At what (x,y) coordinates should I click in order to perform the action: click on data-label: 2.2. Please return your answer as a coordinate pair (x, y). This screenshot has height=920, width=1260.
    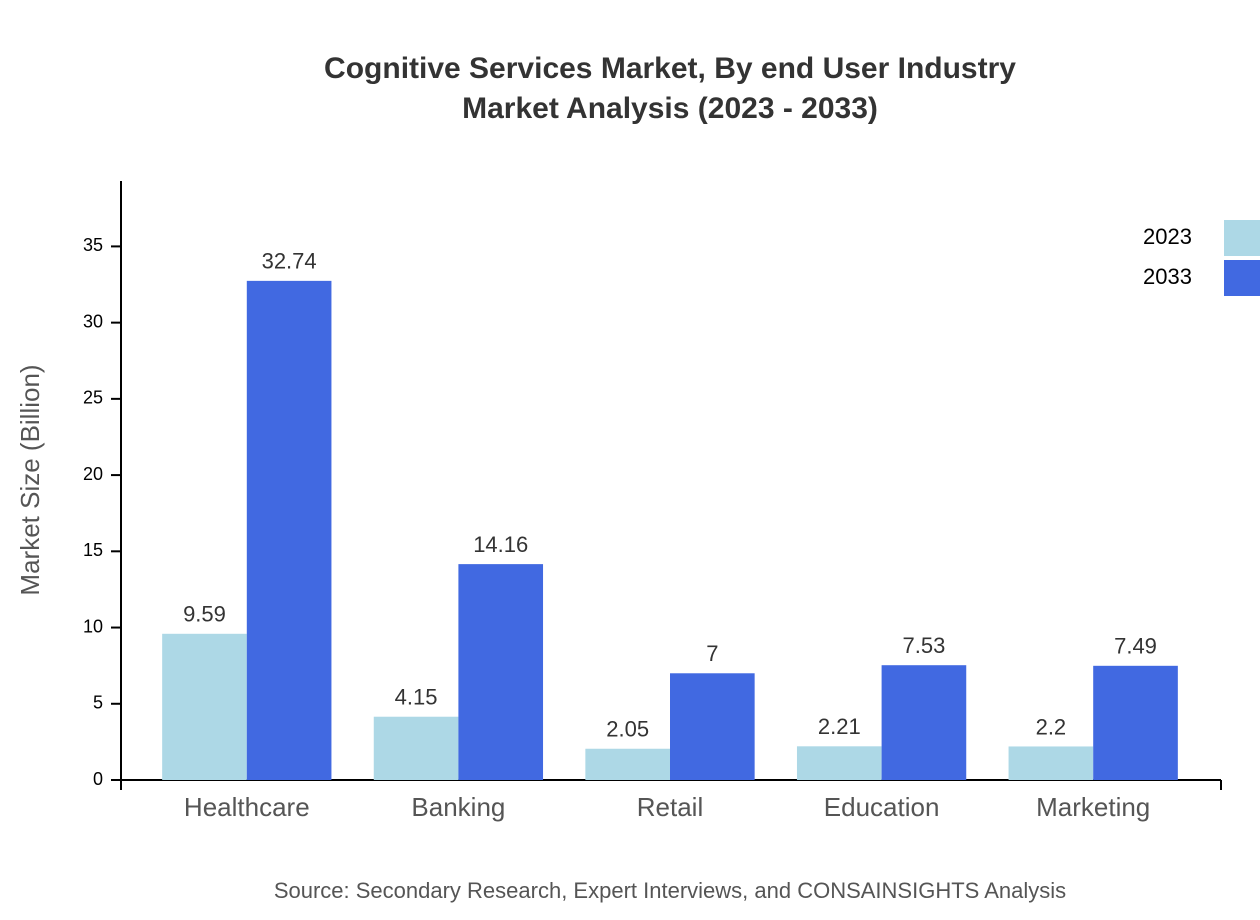
    Looking at the image, I should click on (1051, 726).